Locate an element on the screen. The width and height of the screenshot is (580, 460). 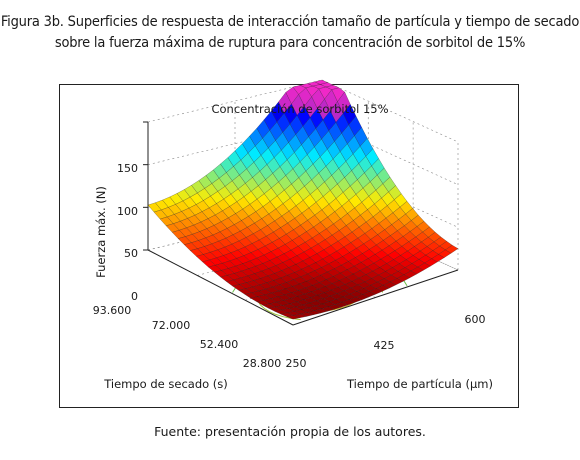
z-tick-0: 0 is located at coordinates (134, 296).